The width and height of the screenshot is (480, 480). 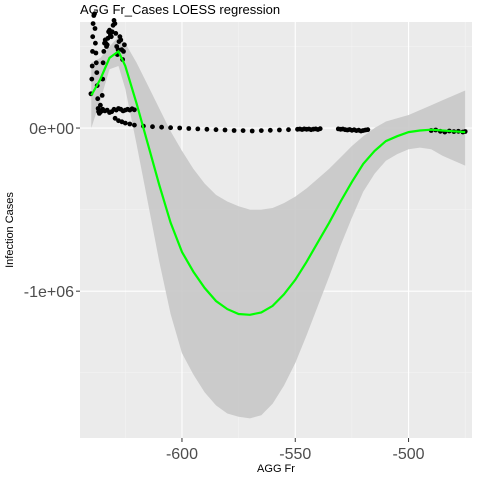 What do you see at coordinates (10, 230) in the screenshot?
I see `y-axis-title: Infection Cases` at bounding box center [10, 230].